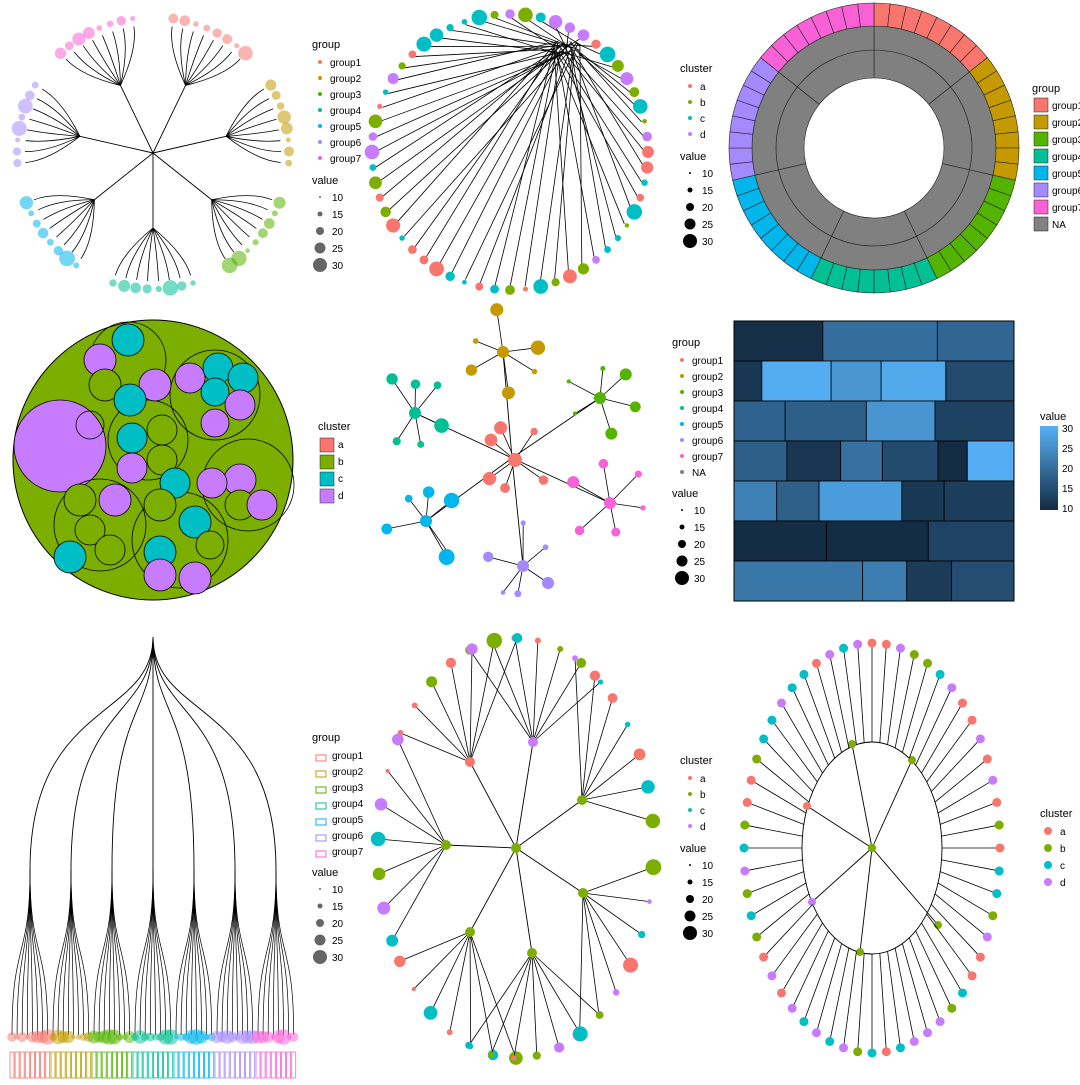 The height and width of the screenshot is (1085, 1080). I want to click on legend-tick: 10, so click(1068, 509).